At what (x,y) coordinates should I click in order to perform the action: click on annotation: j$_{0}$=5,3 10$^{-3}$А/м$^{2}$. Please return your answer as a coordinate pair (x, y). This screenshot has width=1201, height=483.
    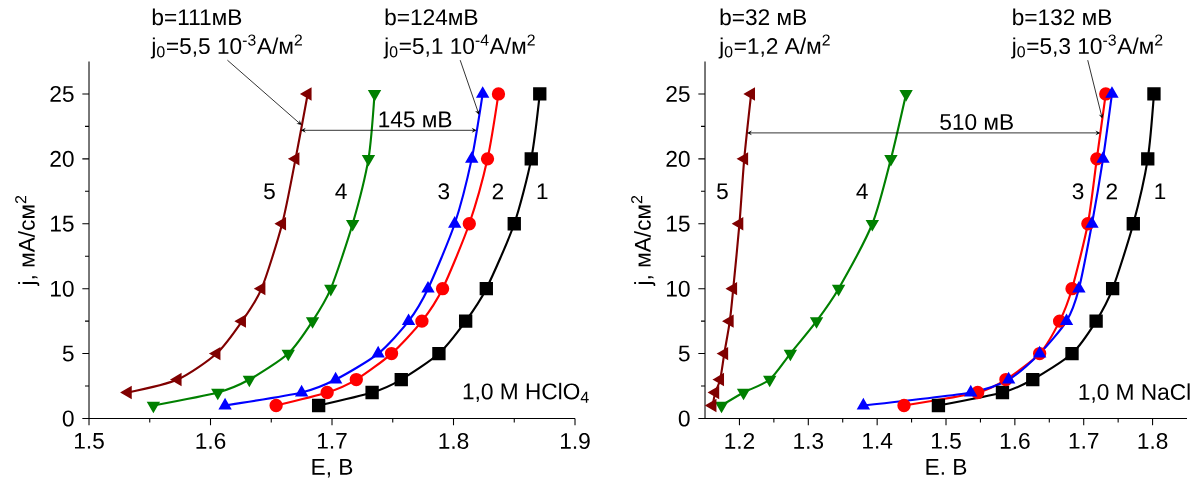
    Looking at the image, I should click on (1087, 46).